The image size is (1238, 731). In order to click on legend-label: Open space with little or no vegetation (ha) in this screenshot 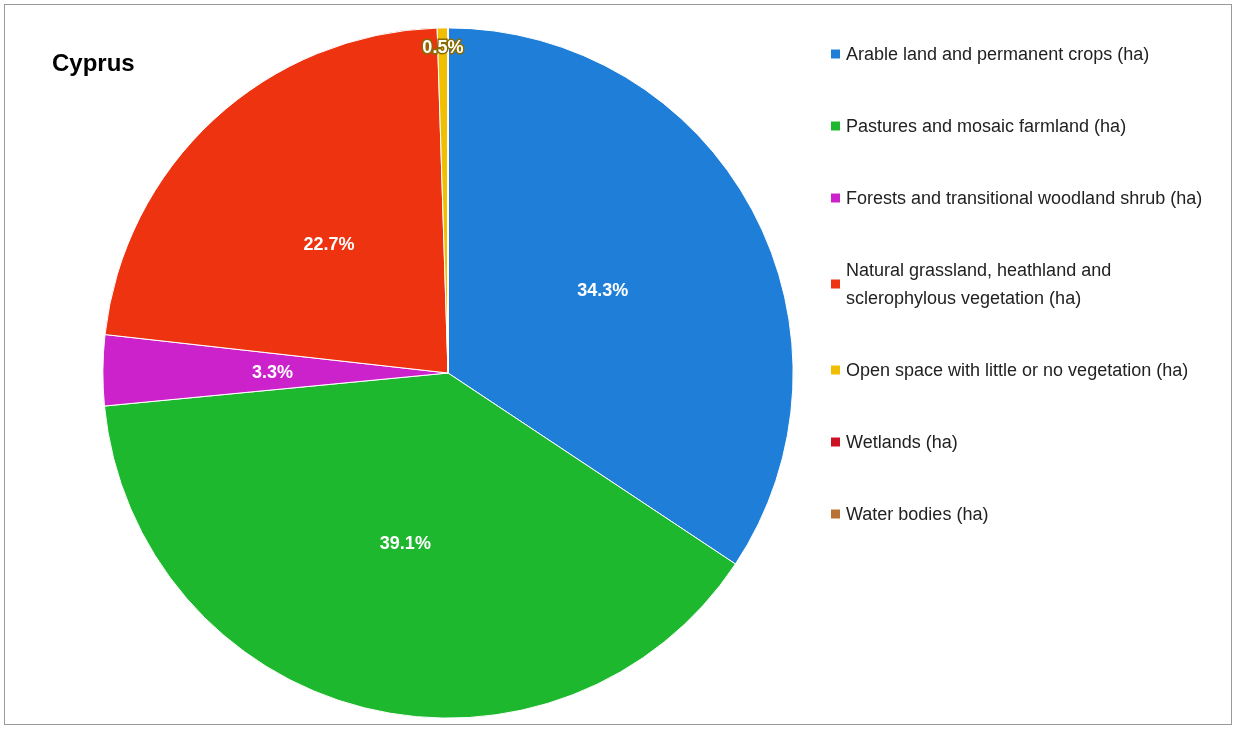, I will do `click(1017, 370)`.